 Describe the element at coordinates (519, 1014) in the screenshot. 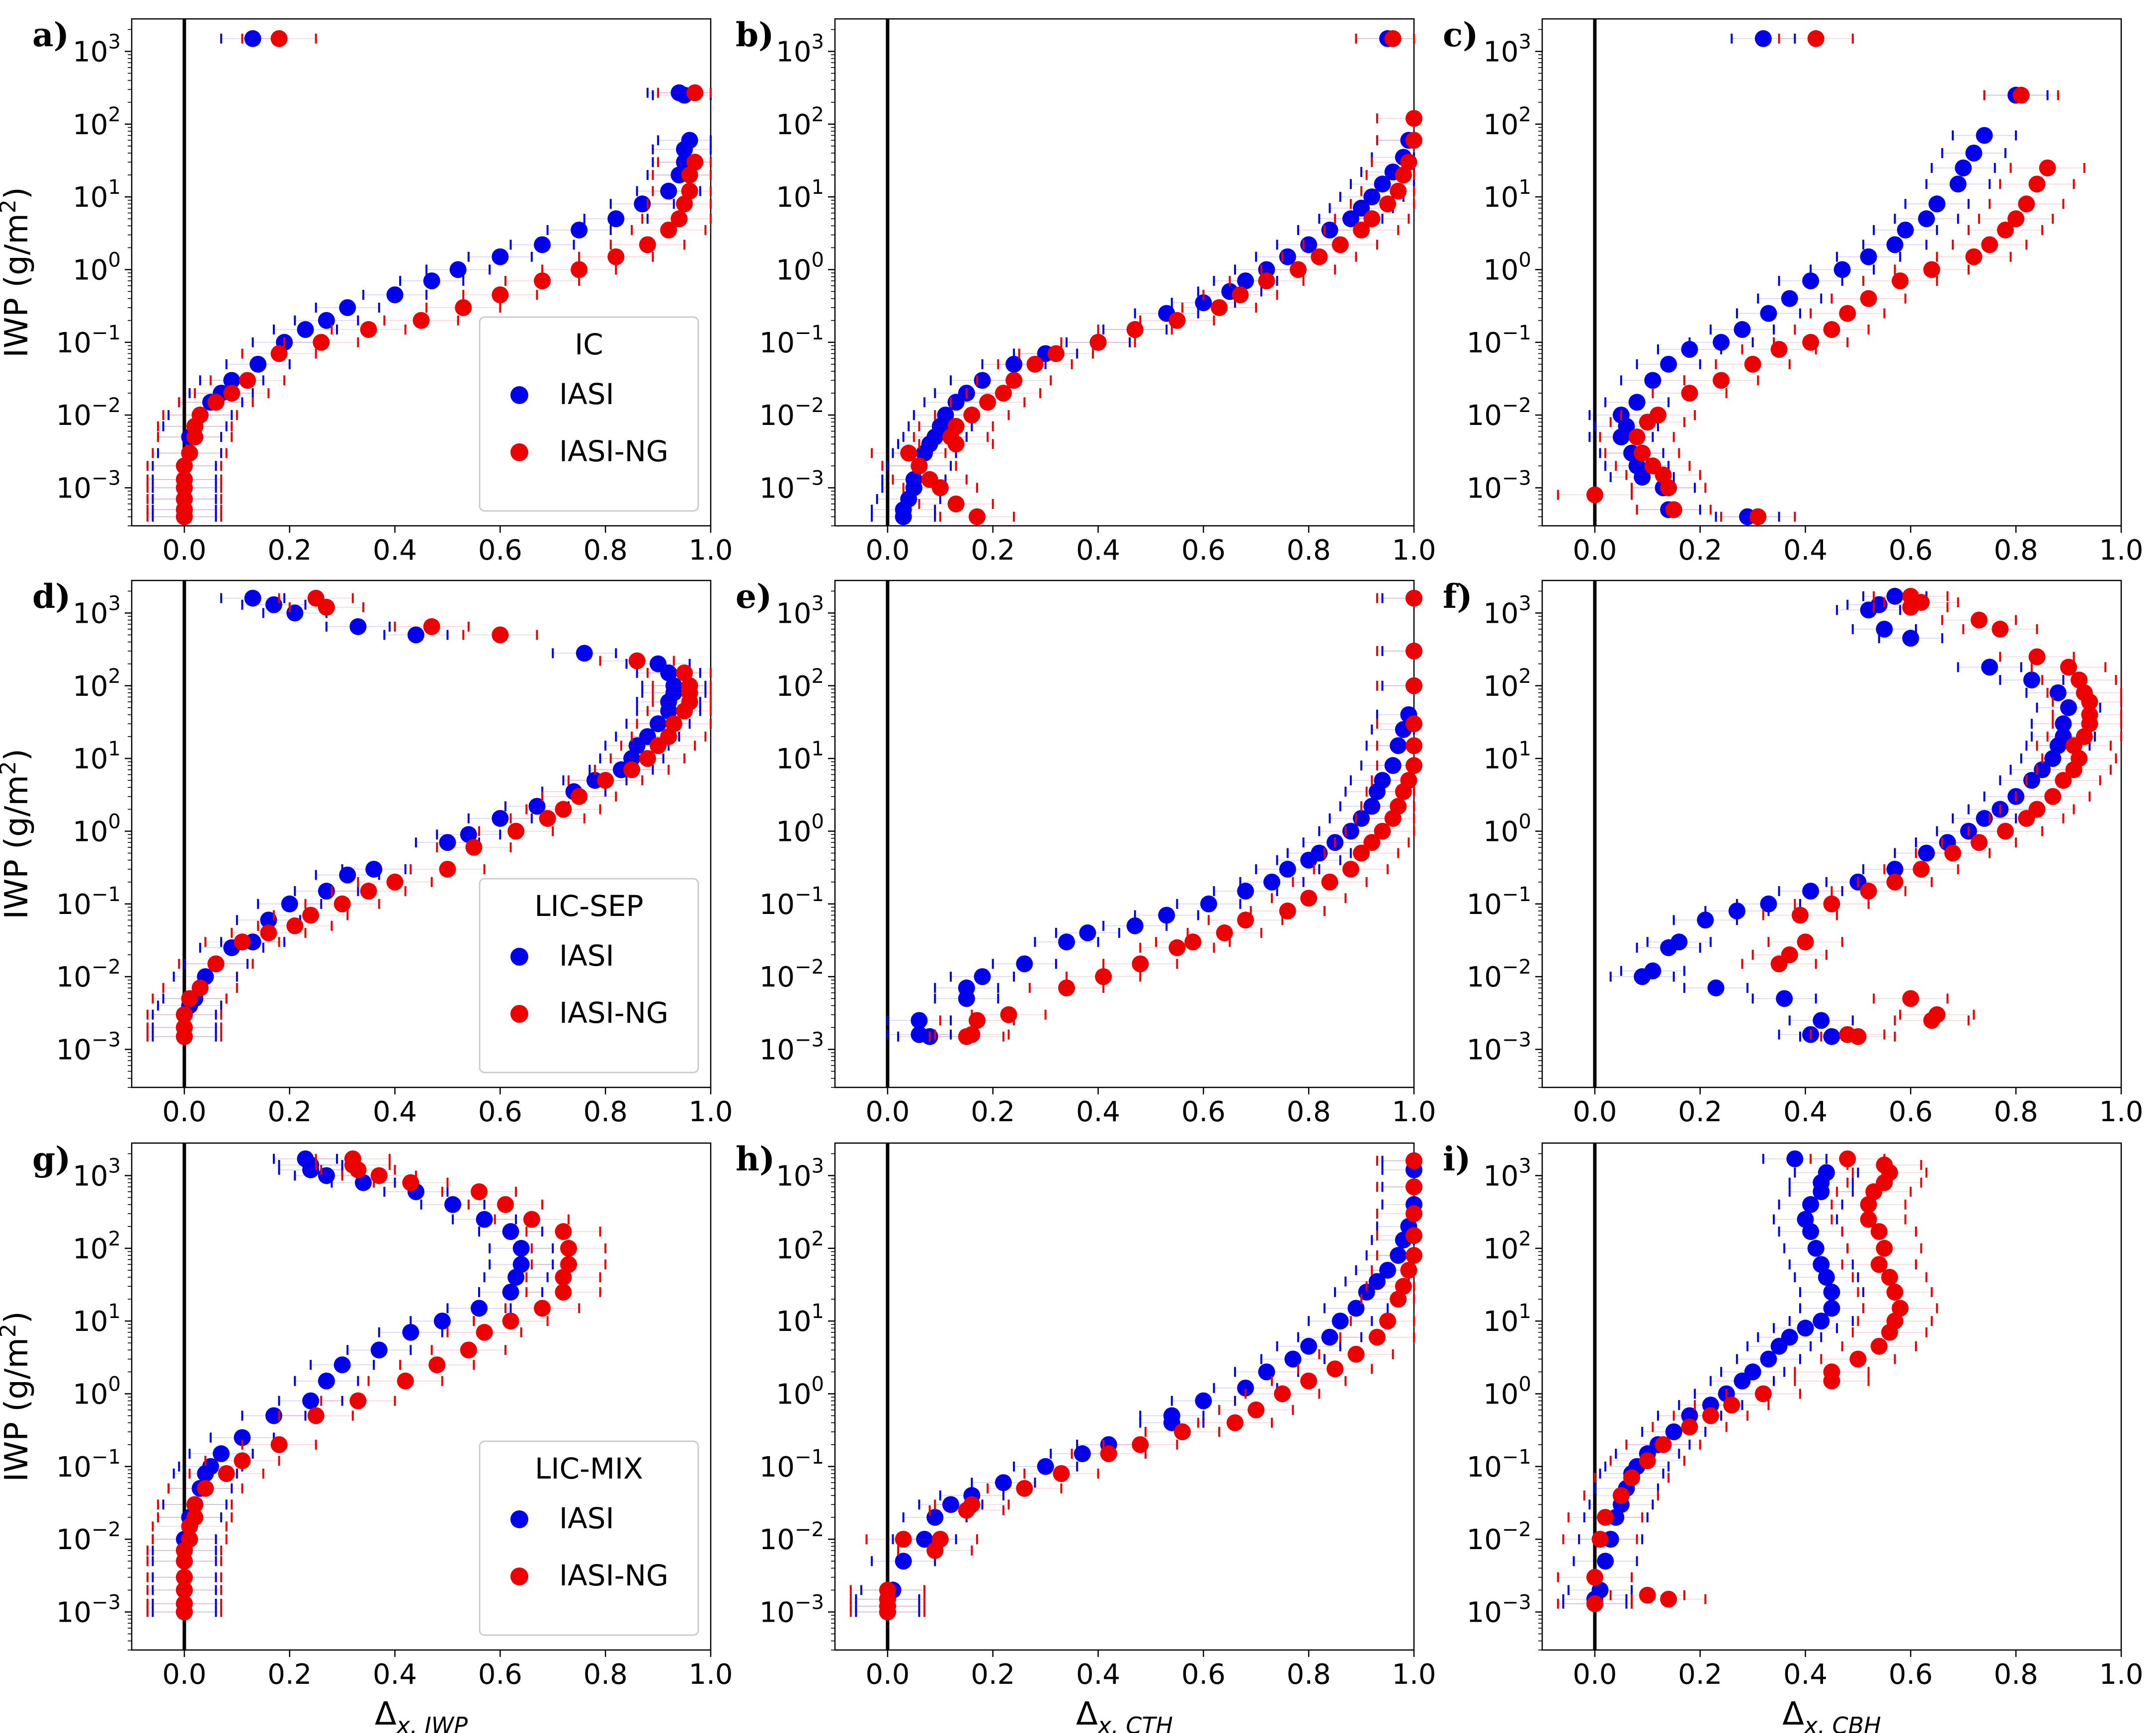

I see `legend-marker` at that location.